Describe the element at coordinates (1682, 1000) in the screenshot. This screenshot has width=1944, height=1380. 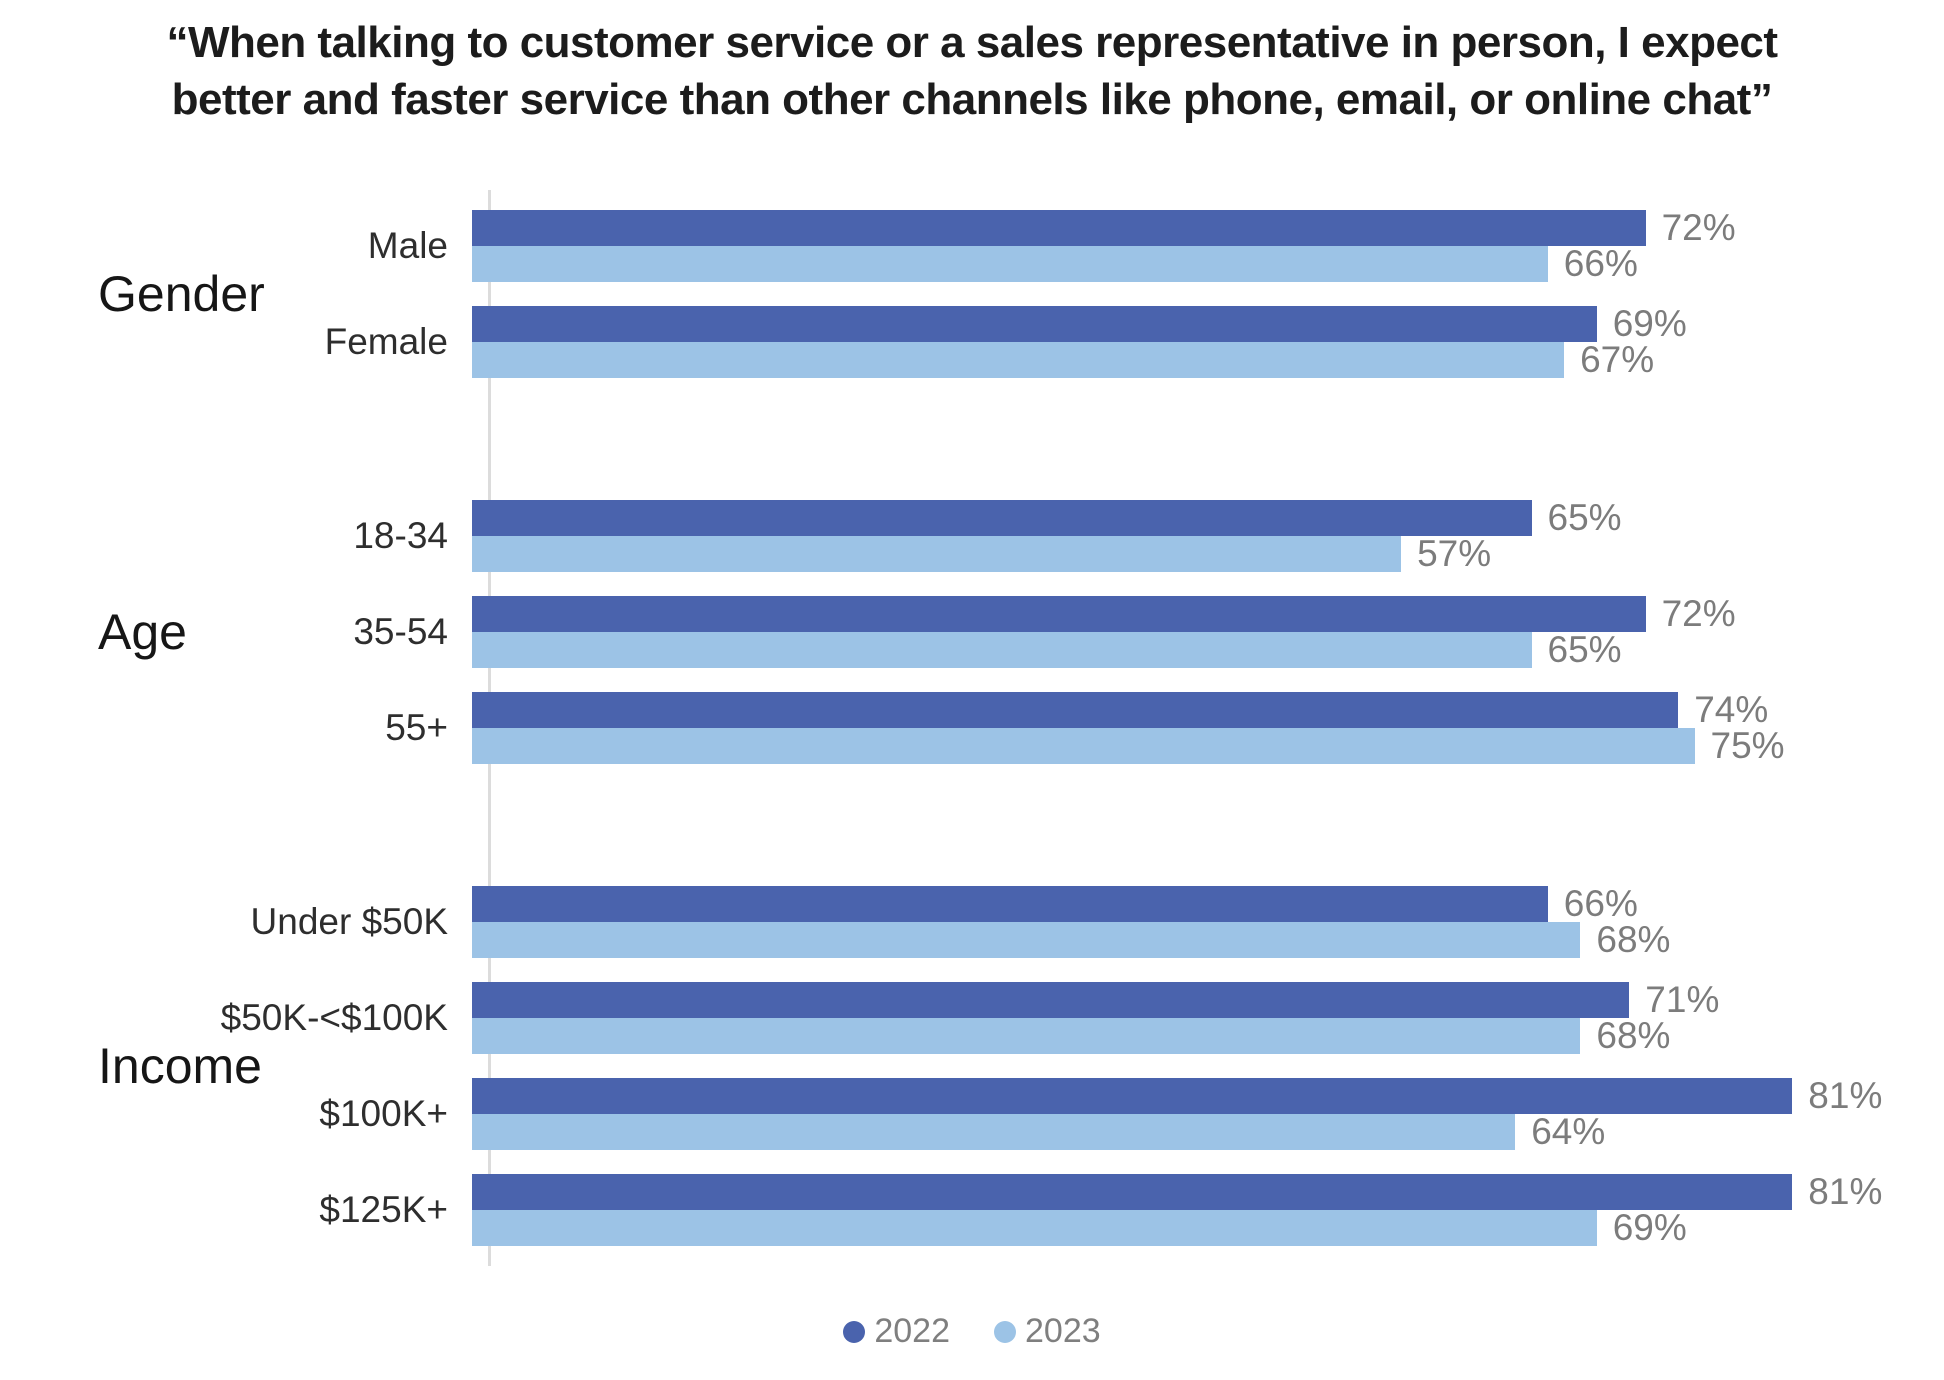
I see `value-label: 71%` at that location.